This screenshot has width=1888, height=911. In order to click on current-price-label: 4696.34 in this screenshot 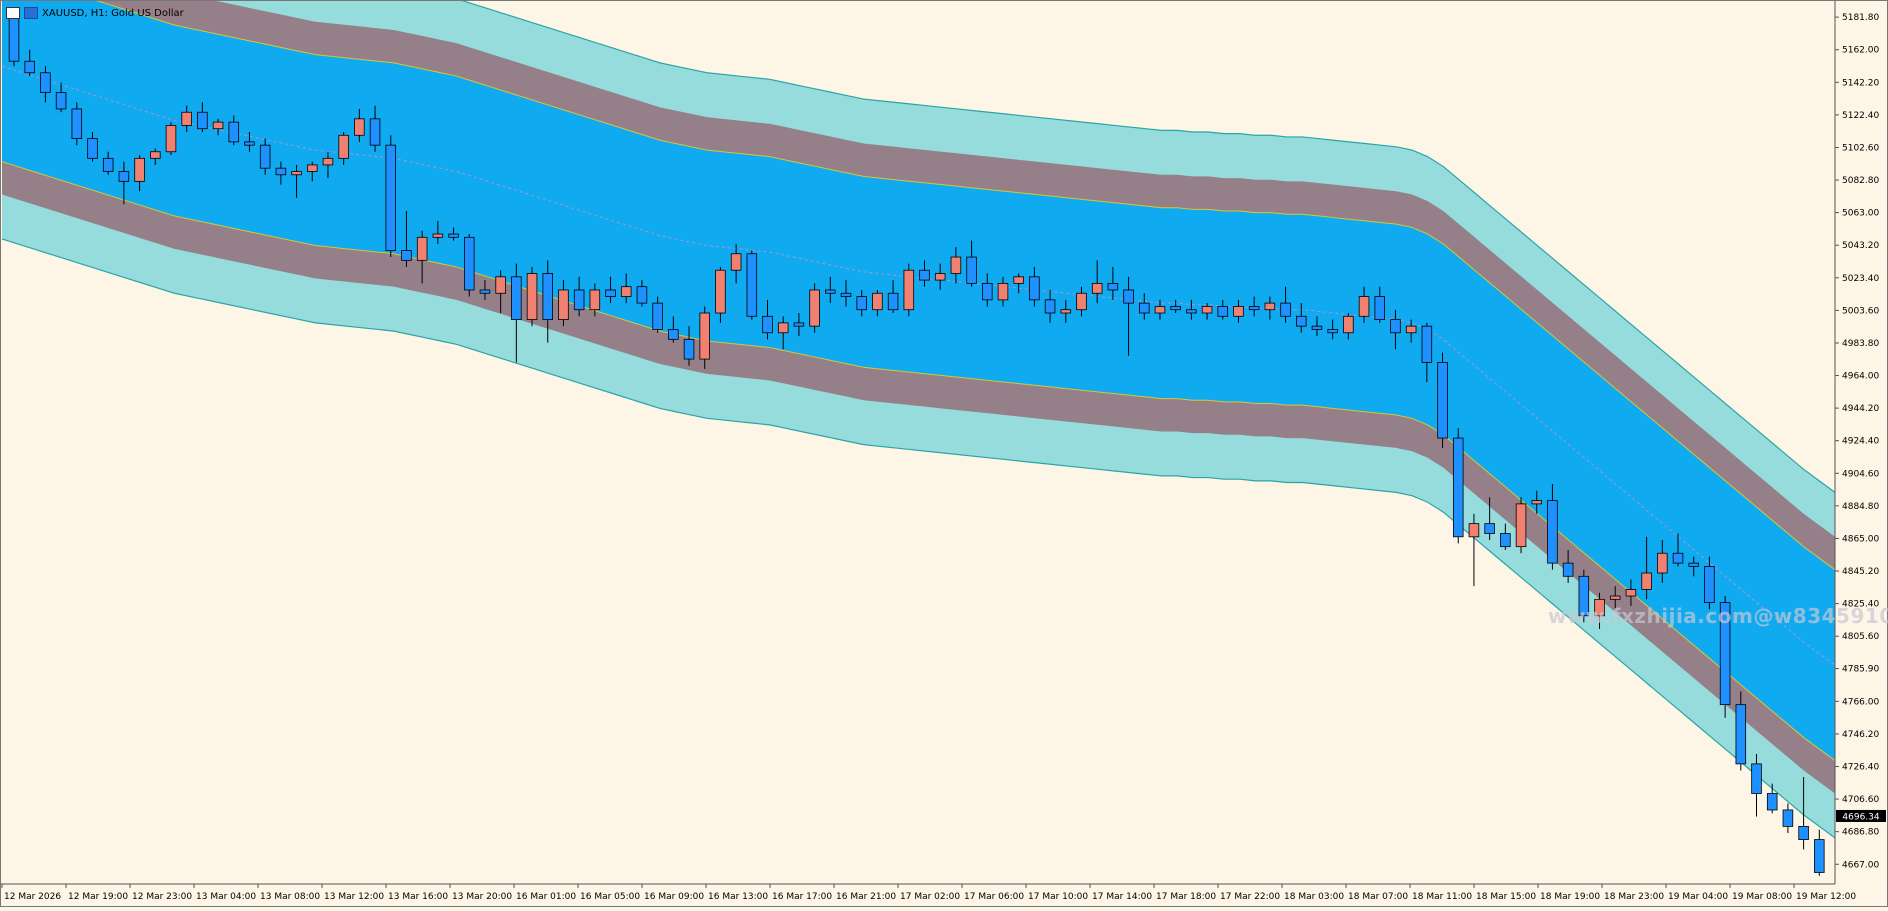, I will do `click(1860, 817)`.